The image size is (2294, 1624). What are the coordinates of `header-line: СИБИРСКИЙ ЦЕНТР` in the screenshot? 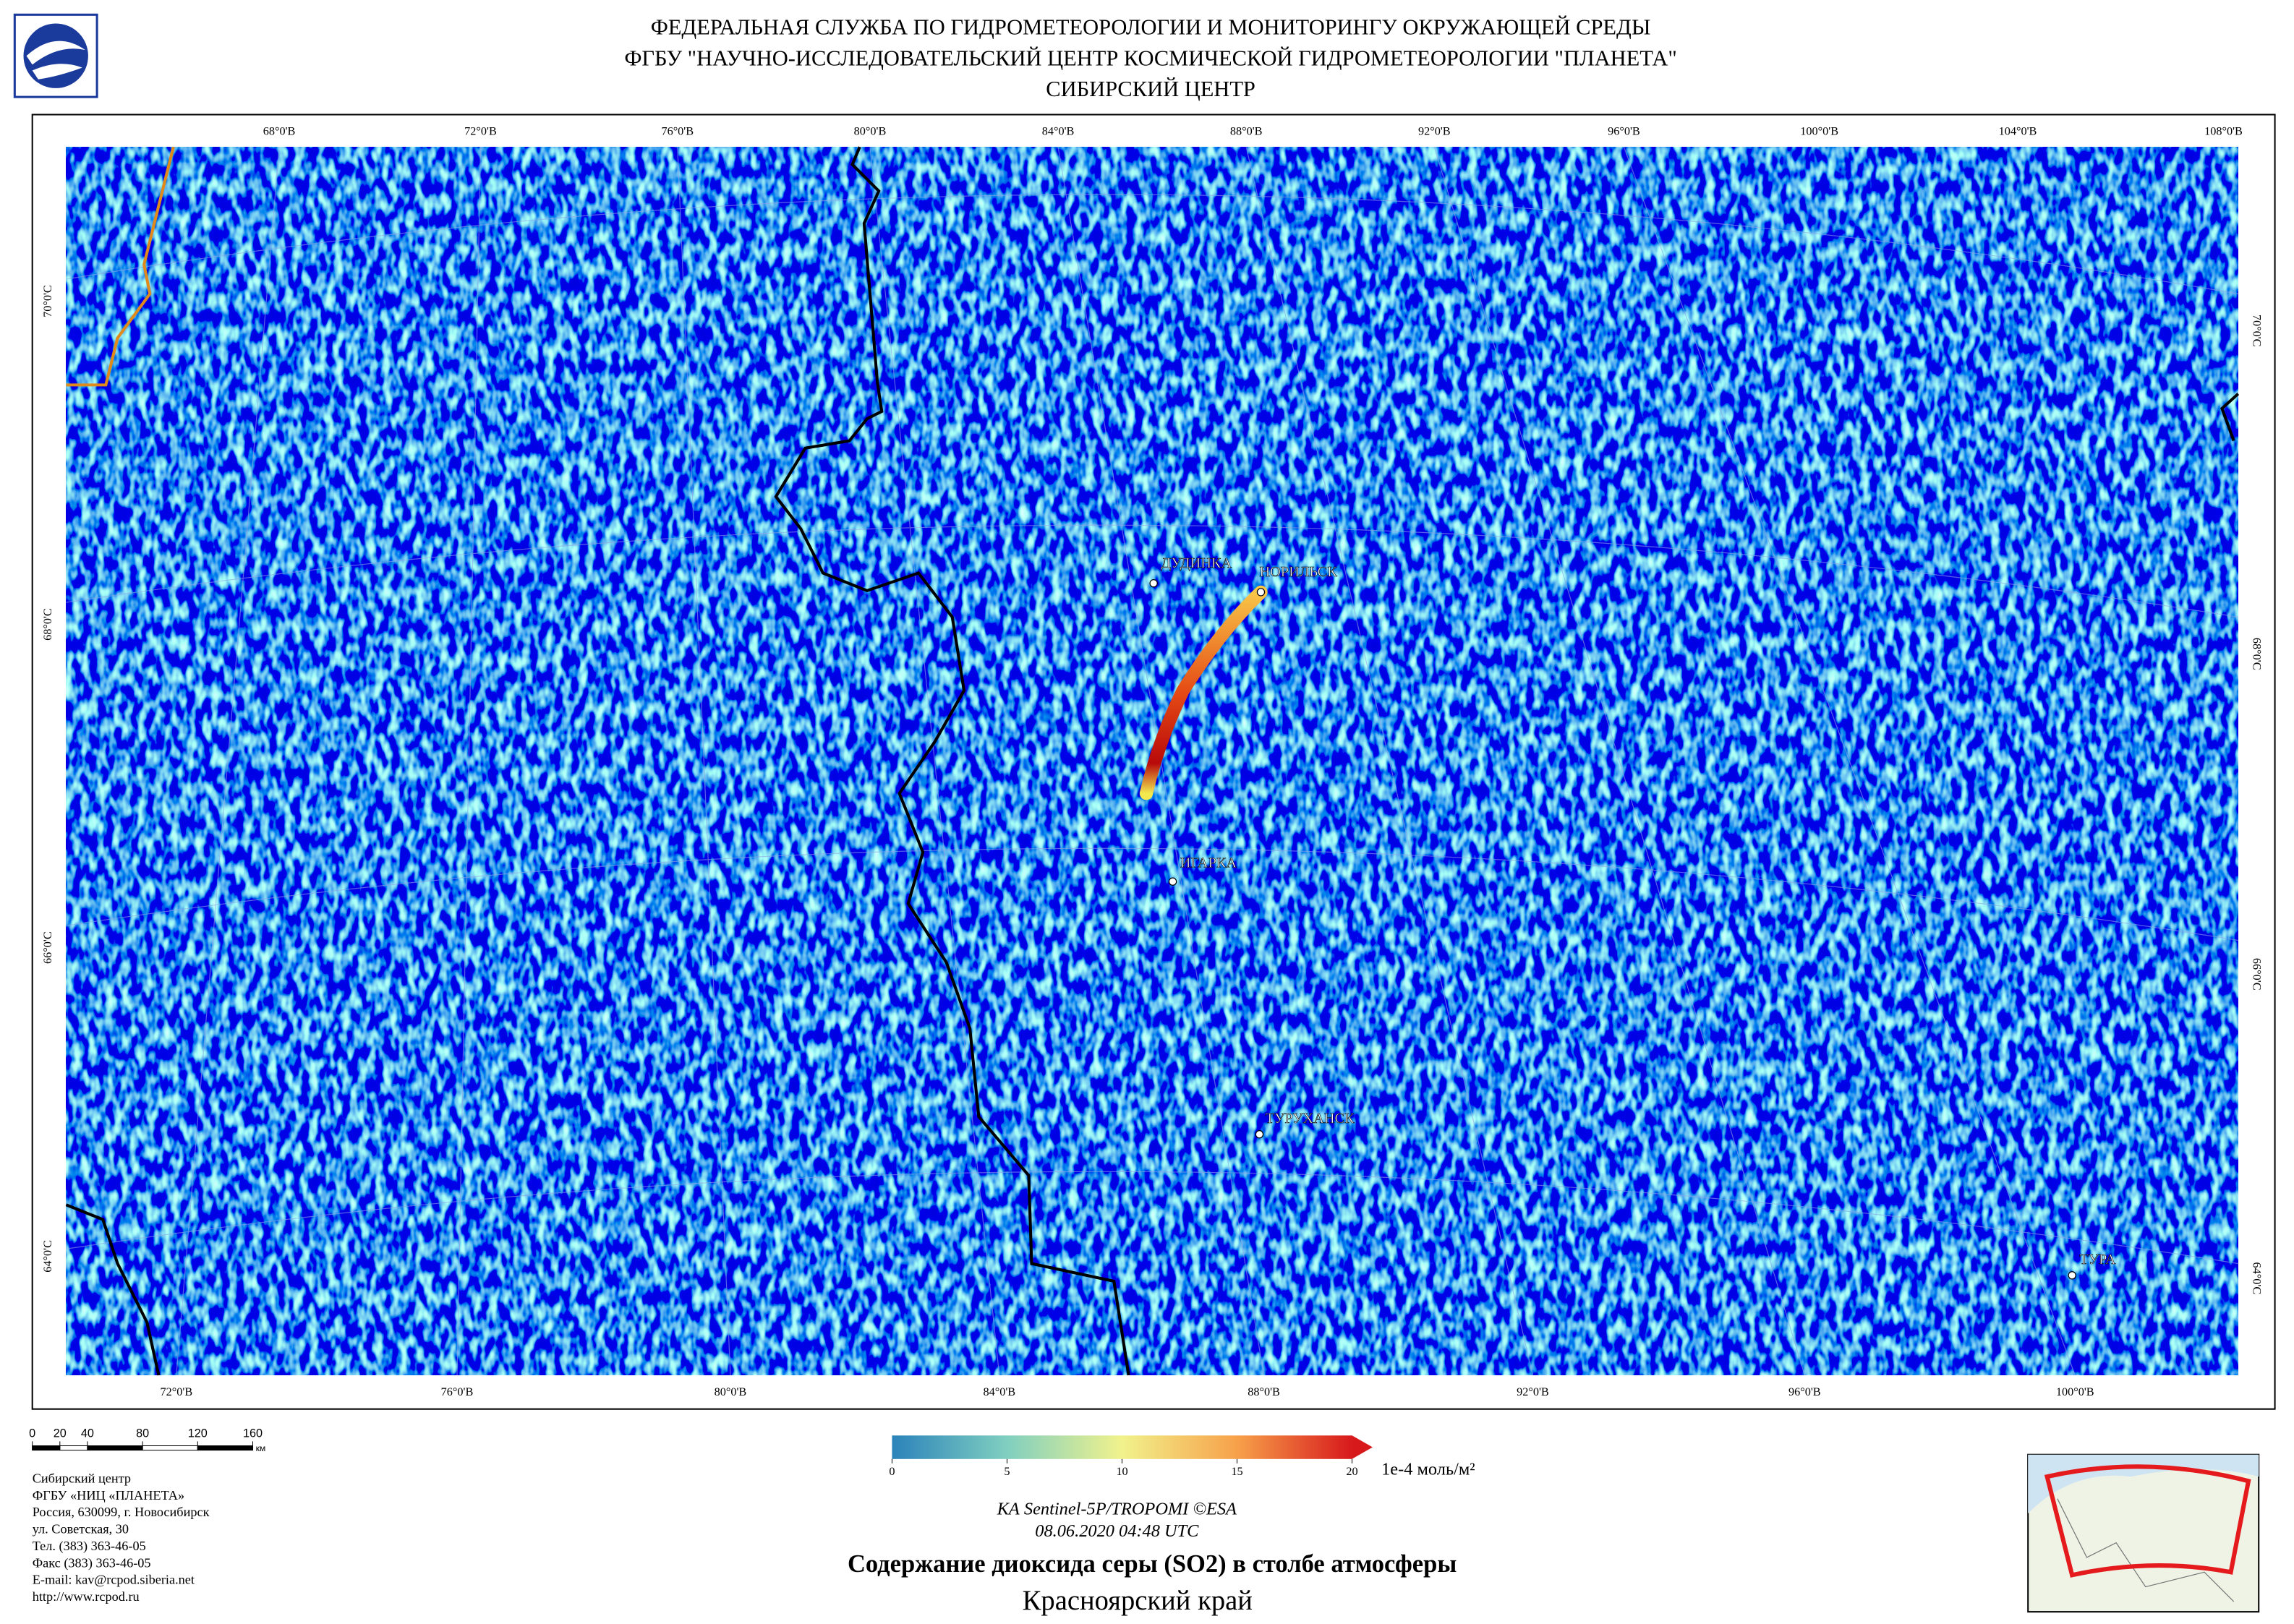 It's located at (1150, 89).